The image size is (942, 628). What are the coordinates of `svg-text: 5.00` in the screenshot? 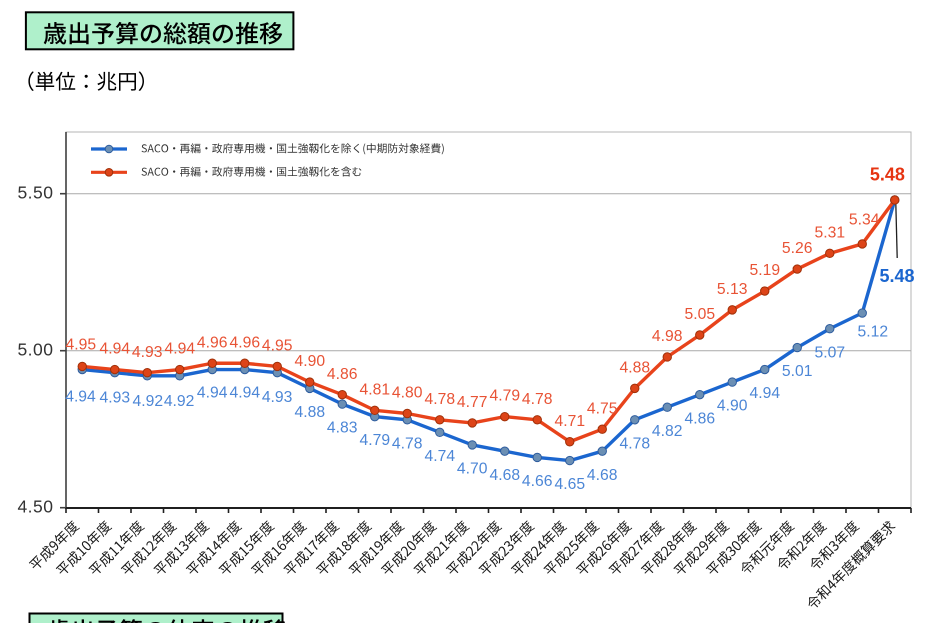 It's located at (35, 350).